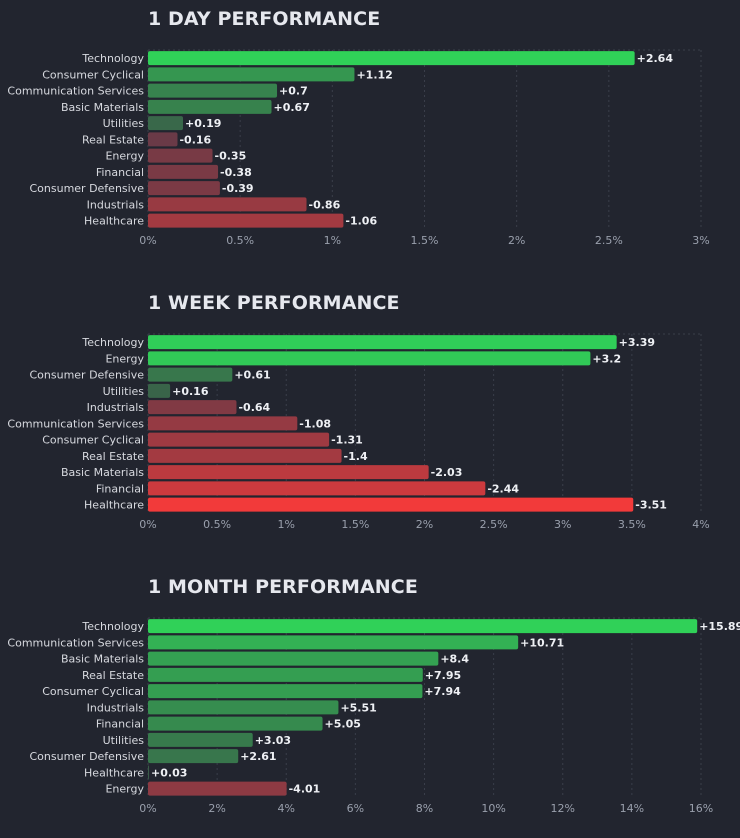  I want to click on tick-label: 10%, so click(493, 808).